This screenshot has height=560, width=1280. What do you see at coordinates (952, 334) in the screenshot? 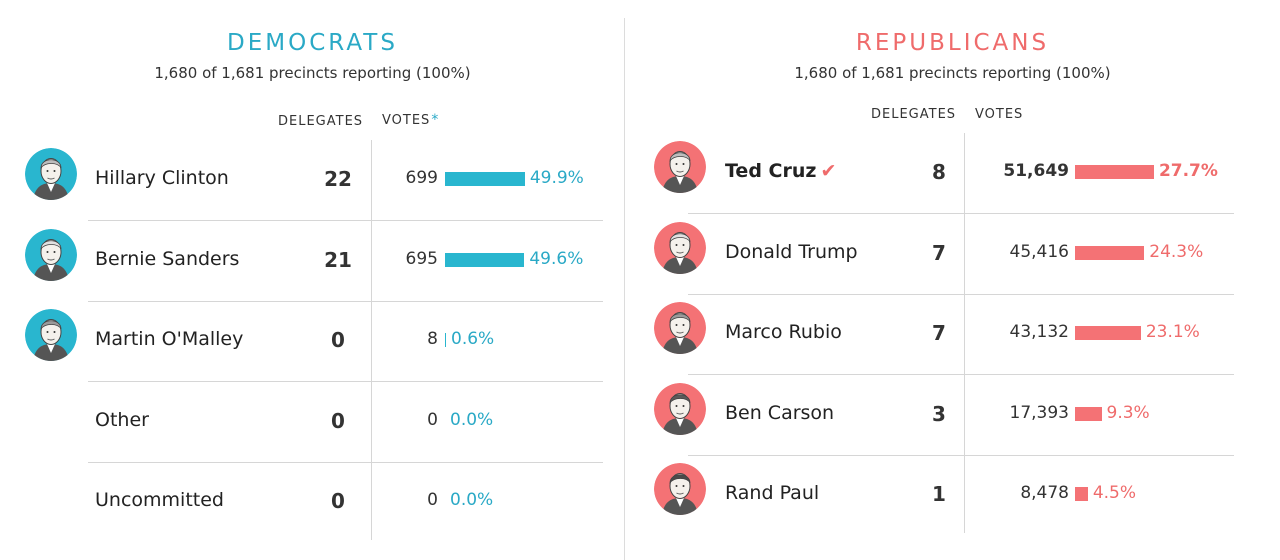
I see `candidate-row: Marco Rubio 7 43,132 23.1%` at bounding box center [952, 334].